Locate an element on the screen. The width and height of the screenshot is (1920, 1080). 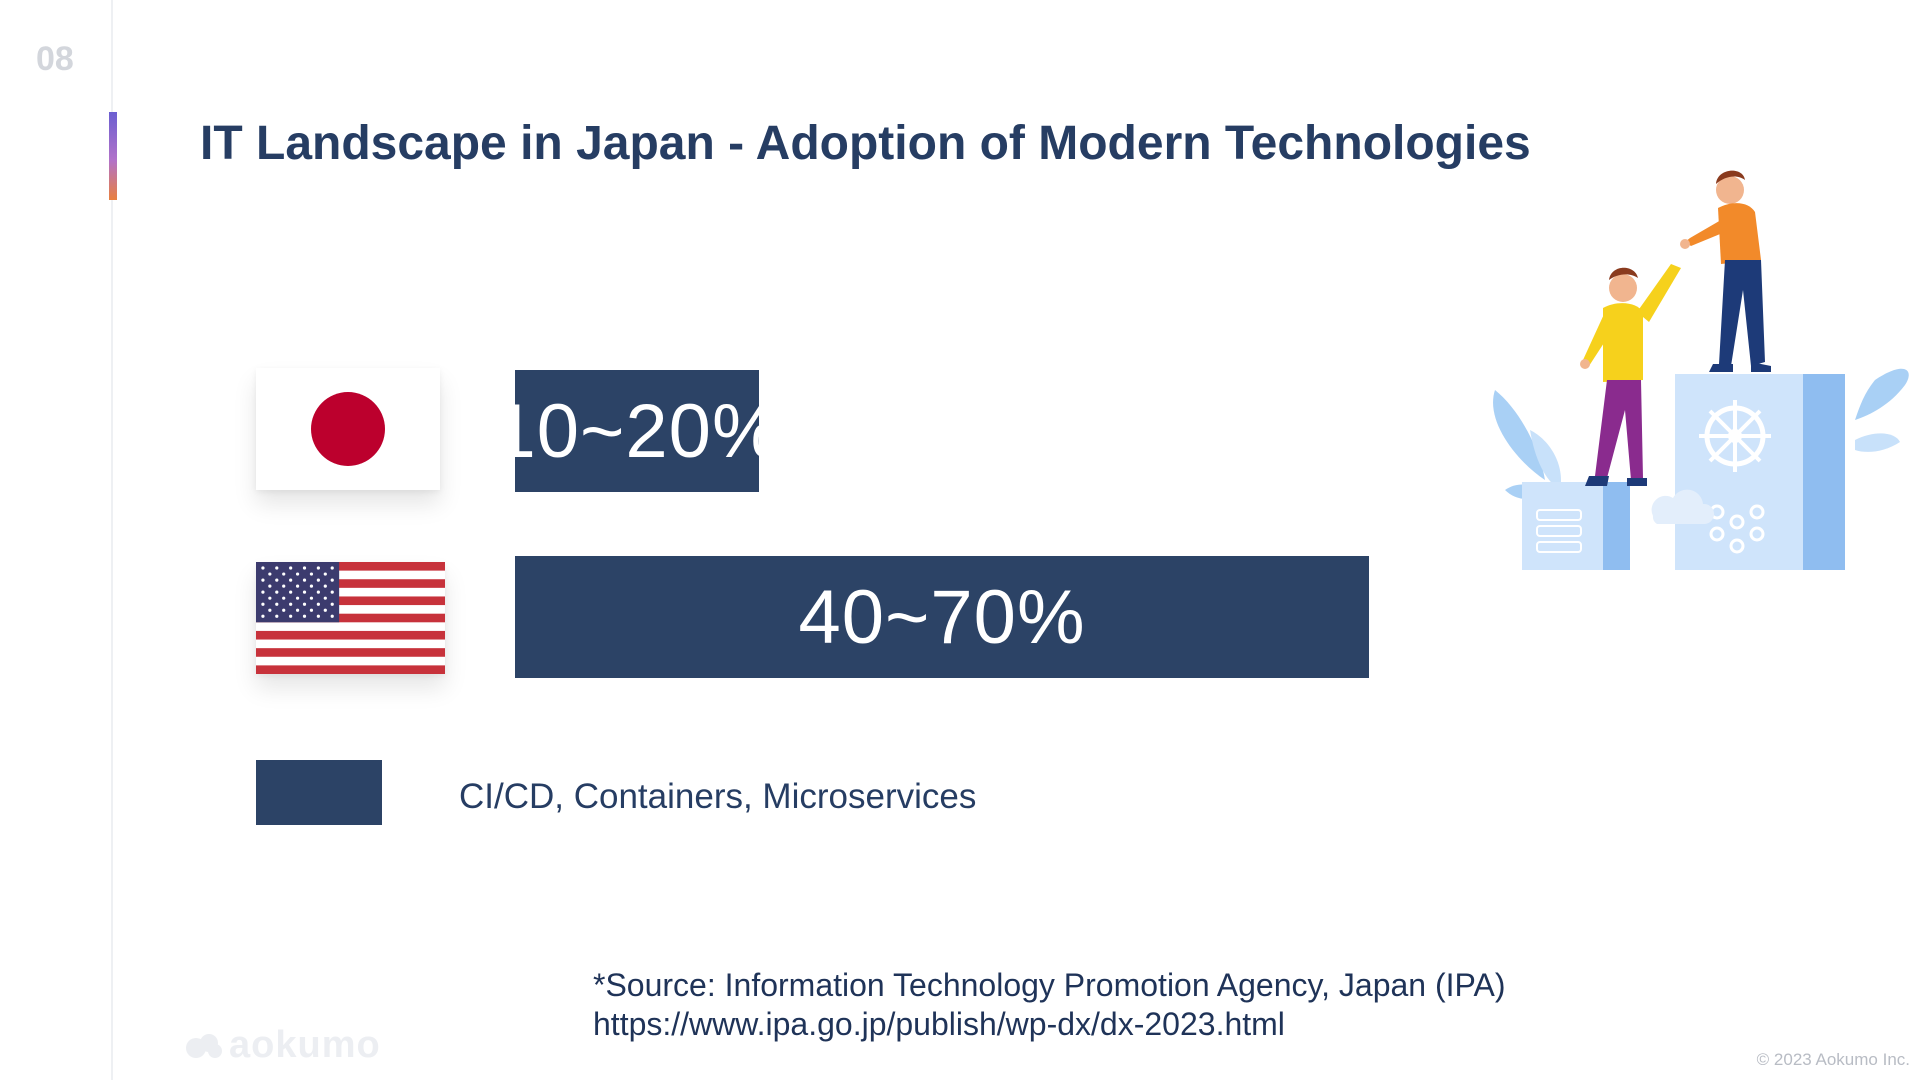
left-divider is located at coordinates (112, 540).